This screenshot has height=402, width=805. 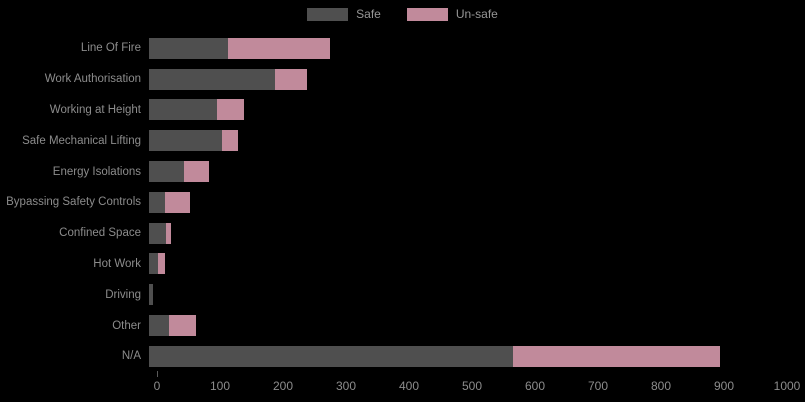 I want to click on chart-row: Other, so click(x=402, y=325).